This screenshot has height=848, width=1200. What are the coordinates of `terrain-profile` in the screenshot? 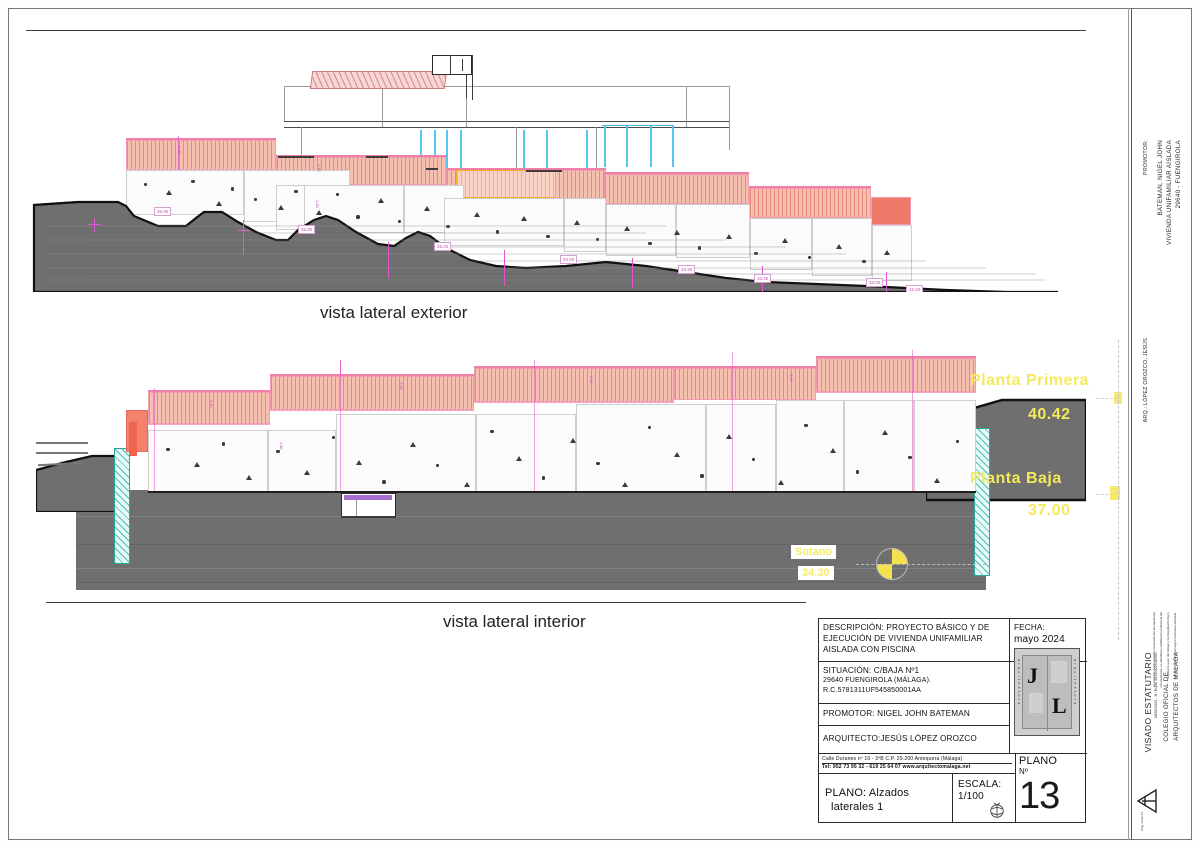 It's located at (545, 246).